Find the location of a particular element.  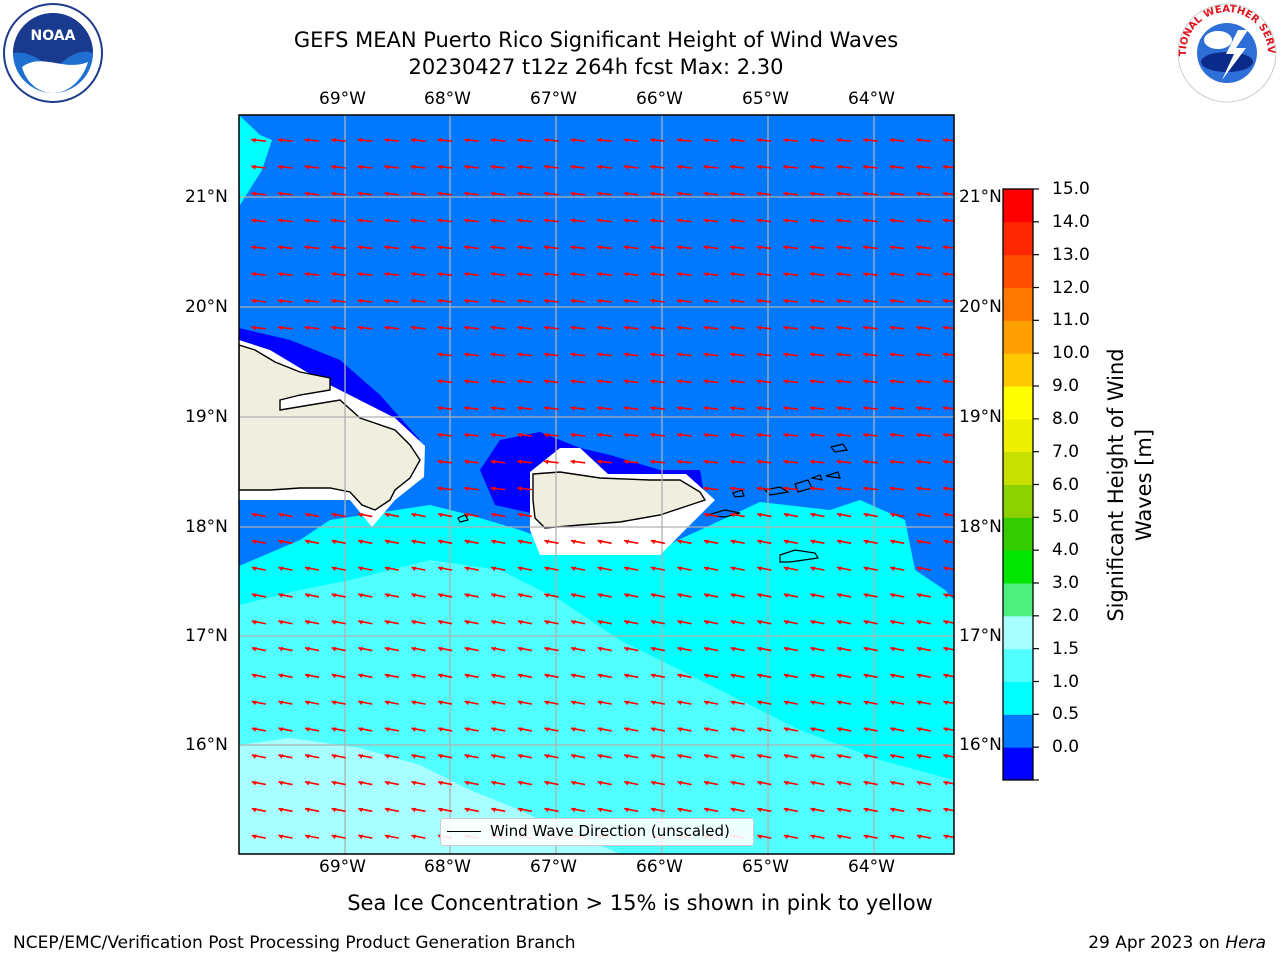

lon-tick-top-68w: 68°W is located at coordinates (447, 99).